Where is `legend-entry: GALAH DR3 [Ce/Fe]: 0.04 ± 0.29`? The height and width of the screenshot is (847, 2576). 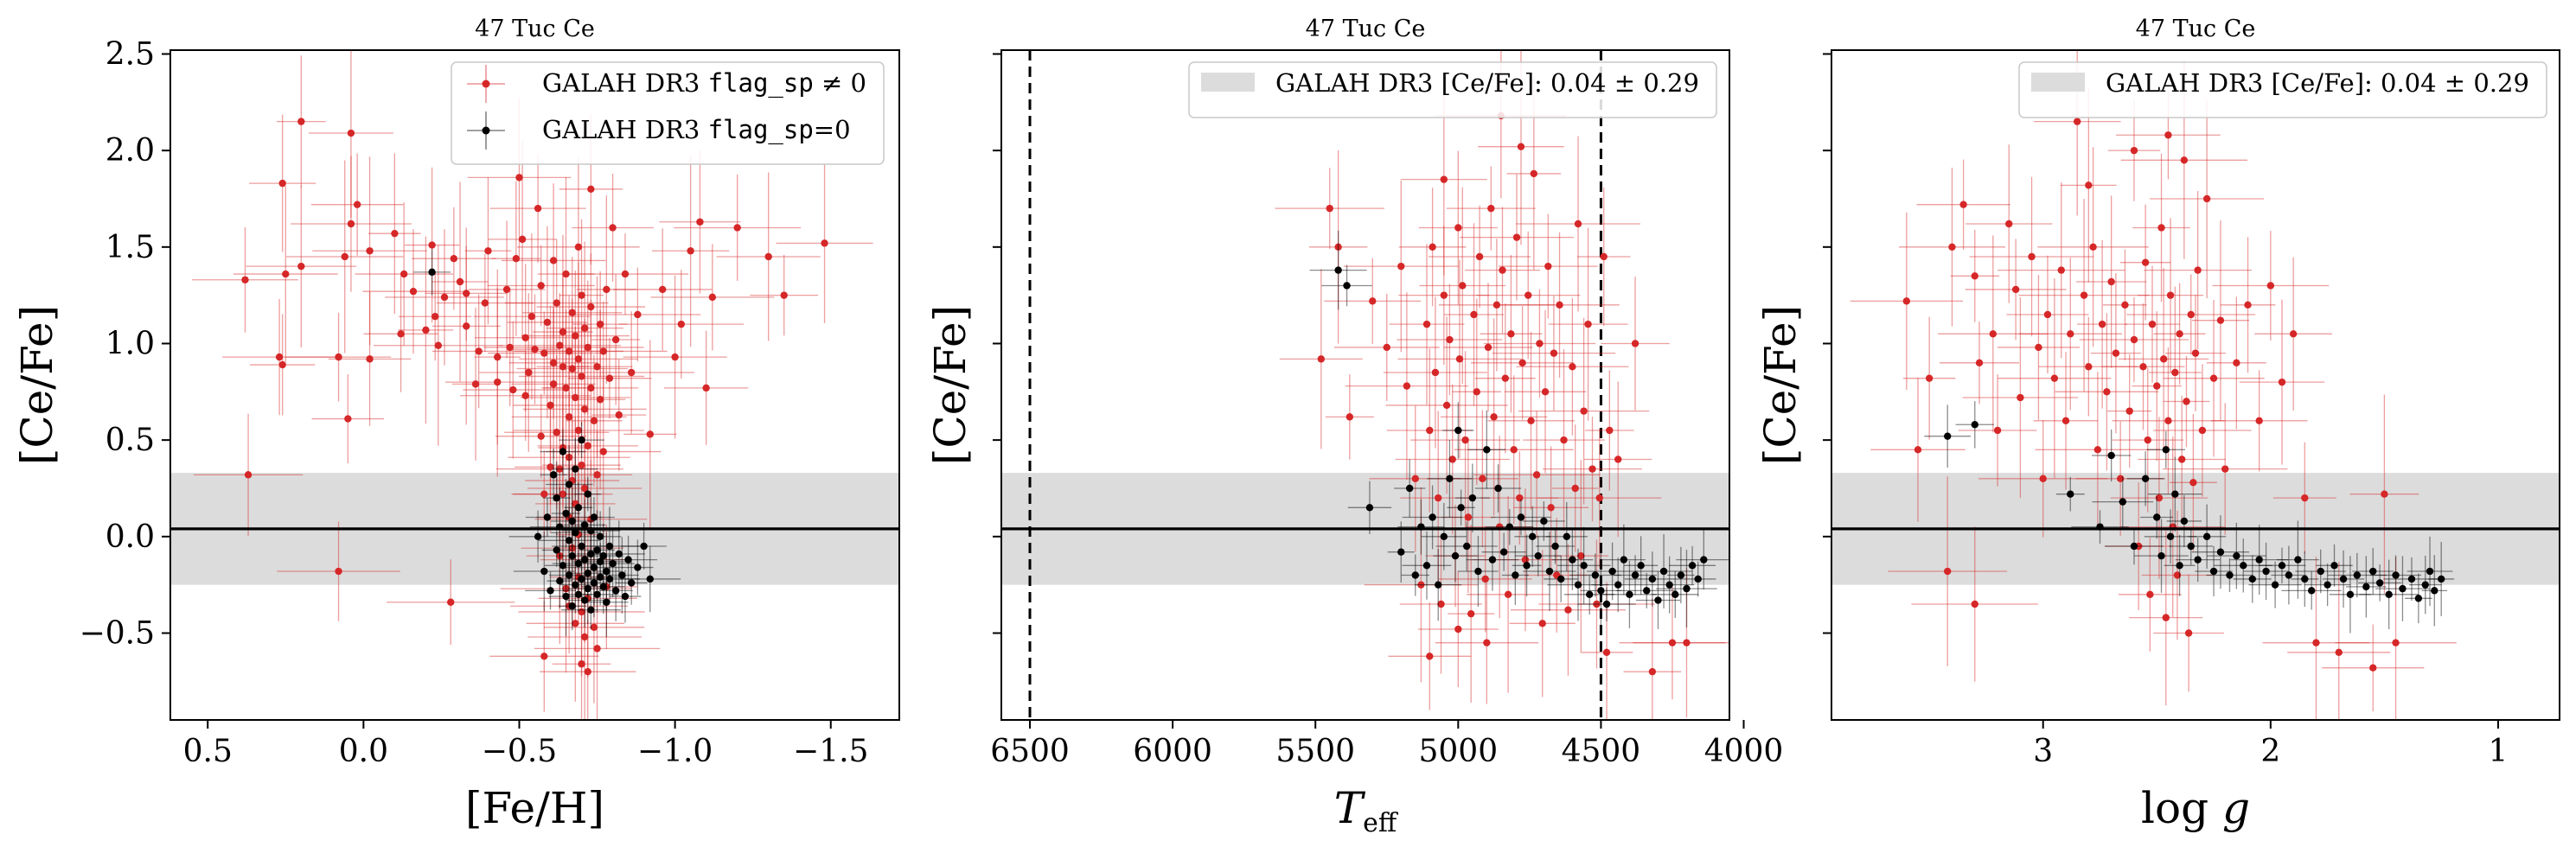
legend-entry: GALAH DR3 [Ce/Fe]: 0.04 ± 0.29 is located at coordinates (2280, 83).